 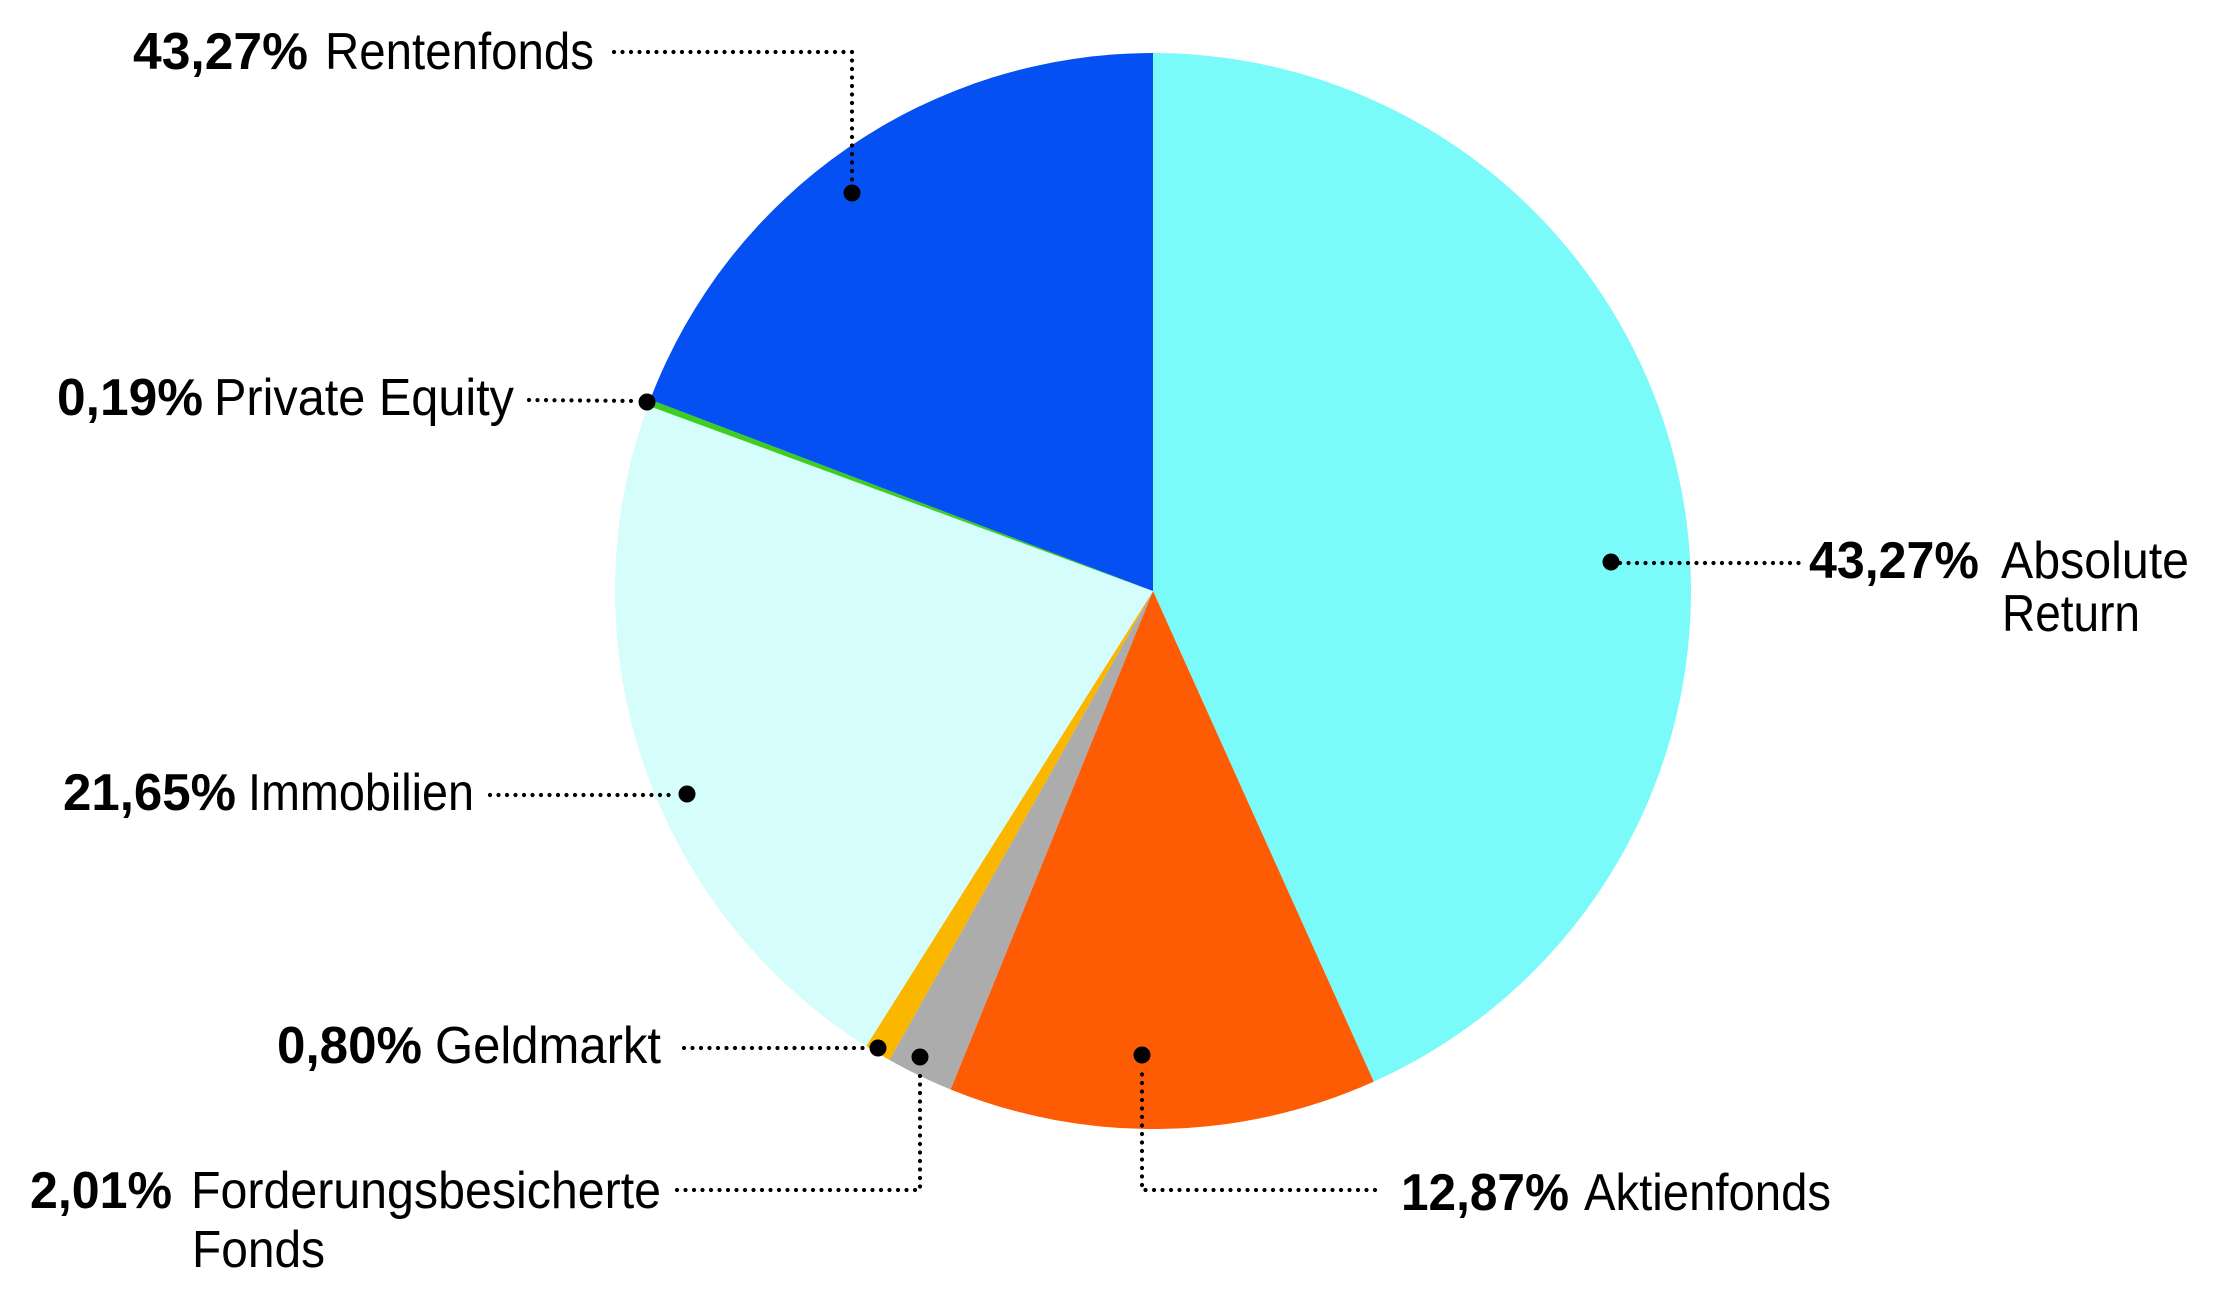 What do you see at coordinates (469, 1046) in the screenshot?
I see `svg-text:0,80%Geldmarkt: 0,80% Geldmarkt` at bounding box center [469, 1046].